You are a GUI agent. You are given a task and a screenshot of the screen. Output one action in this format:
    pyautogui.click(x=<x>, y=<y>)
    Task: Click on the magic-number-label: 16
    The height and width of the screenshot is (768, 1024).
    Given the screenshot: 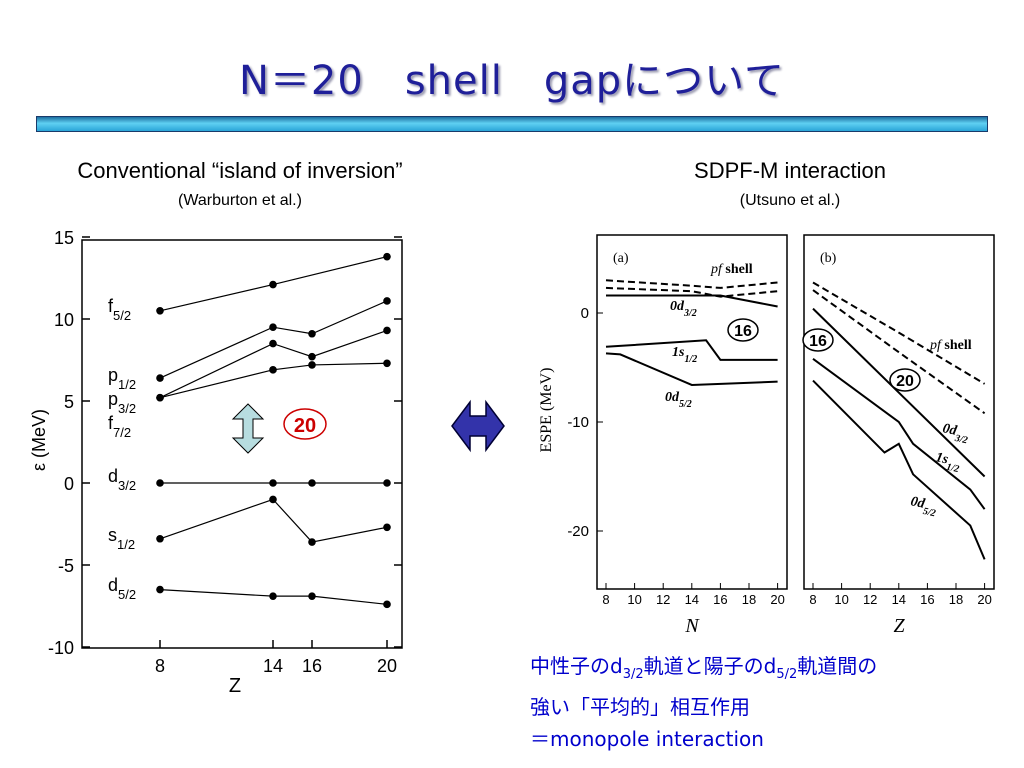 What is the action you would take?
    pyautogui.click(x=818, y=341)
    